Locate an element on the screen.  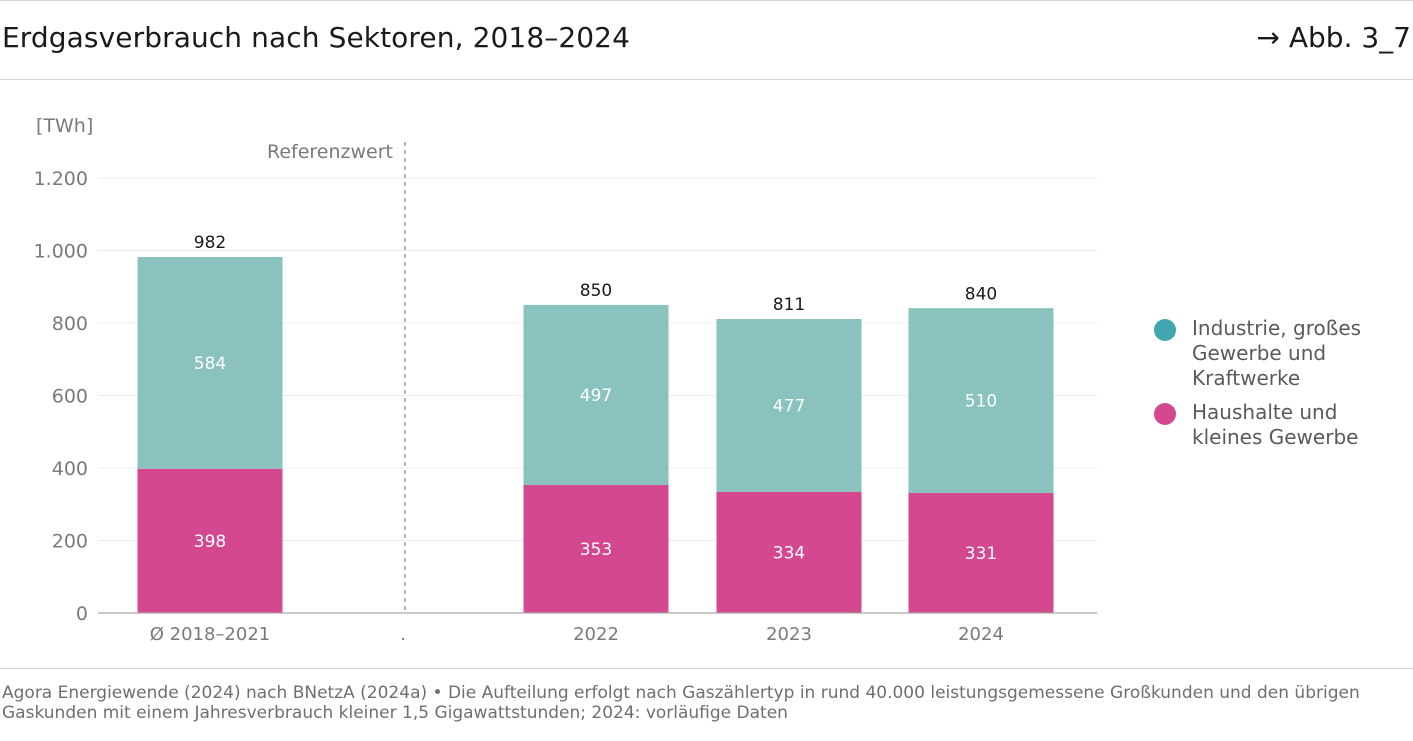
total-label-3: 811 is located at coordinates (789, 305).